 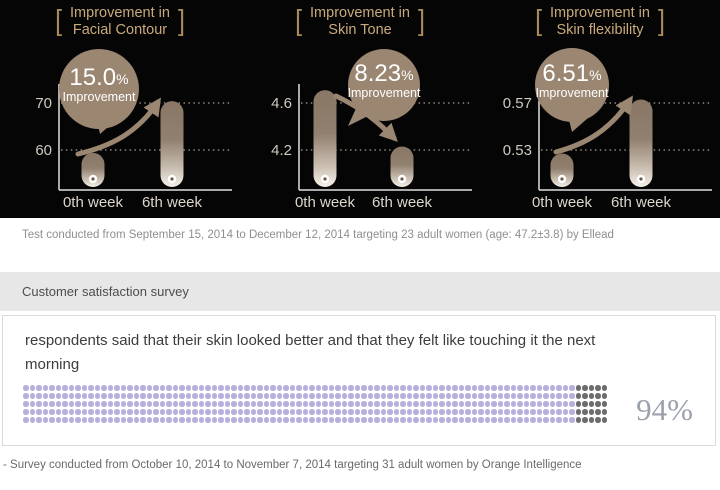 I want to click on chart-title: [Improvement in Skin flexibility], so click(x=600, y=21).